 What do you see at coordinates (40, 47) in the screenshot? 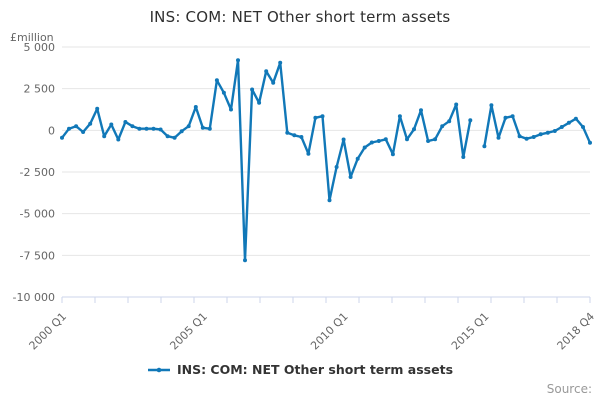
I see `y-tick-label: 5 000` at bounding box center [40, 47].